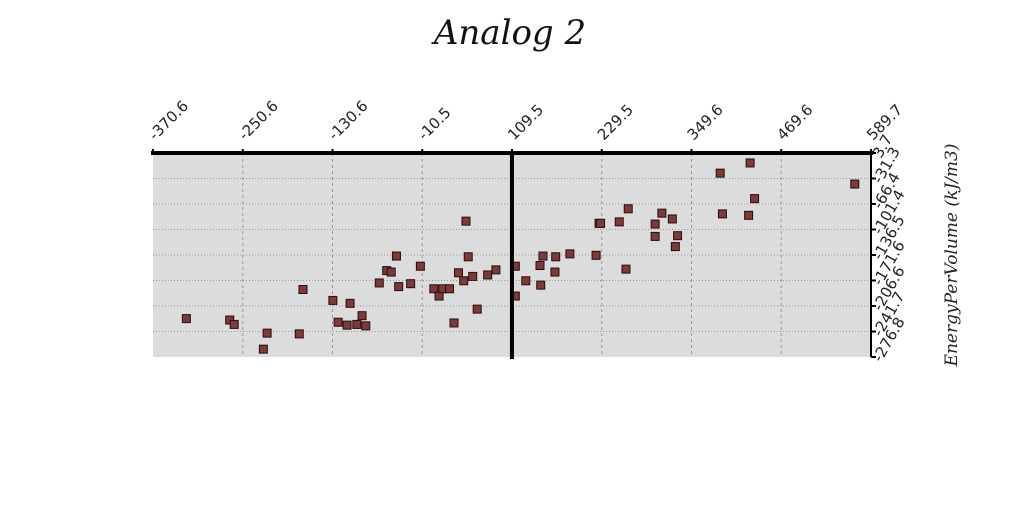  What do you see at coordinates (168, 120) in the screenshot?
I see `x-tick-label: -370.6` at bounding box center [168, 120].